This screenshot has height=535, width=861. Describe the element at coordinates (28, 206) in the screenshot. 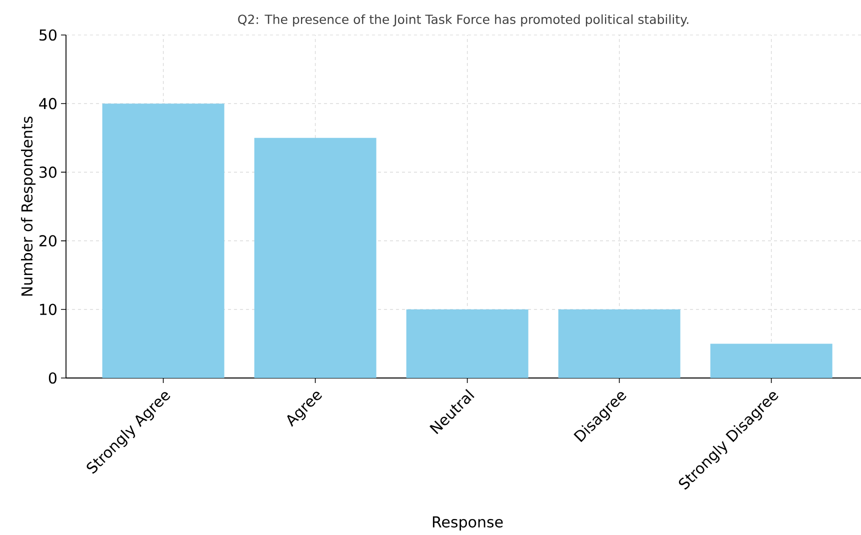

I see `y-axis-title: Number of Respondents` at that location.